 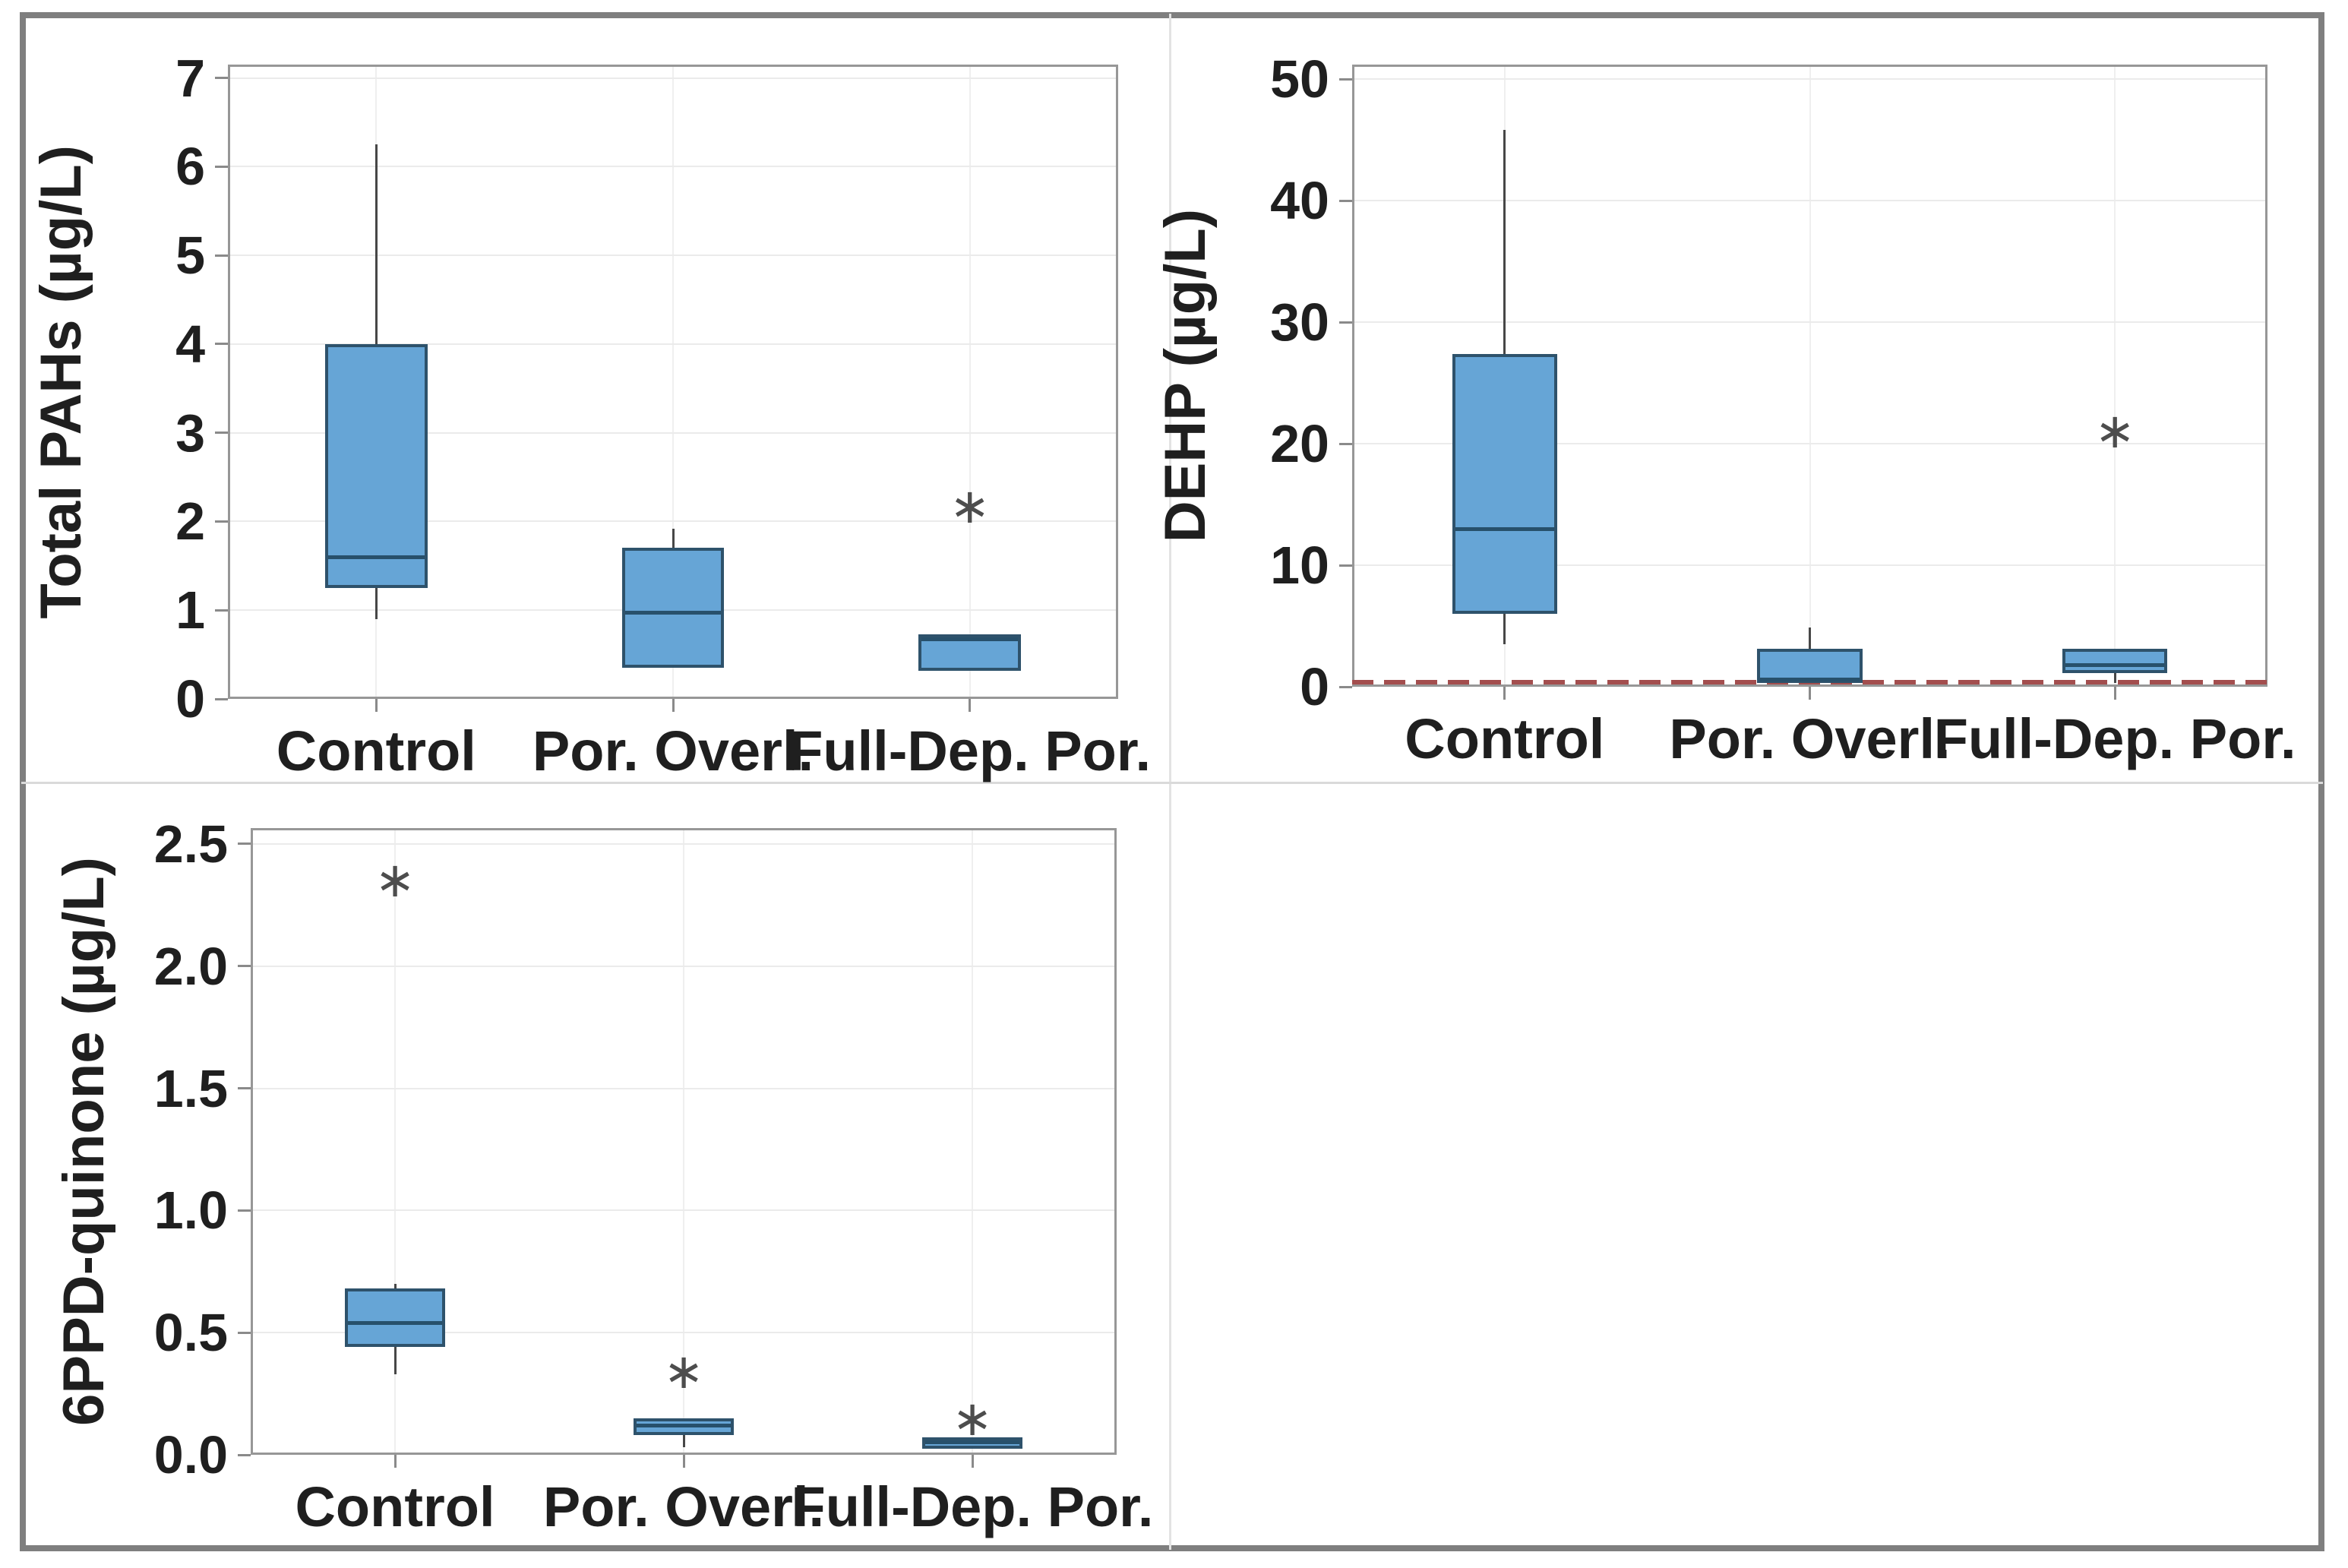 I want to click on y-tick-label: 10, so click(x=1299, y=566).